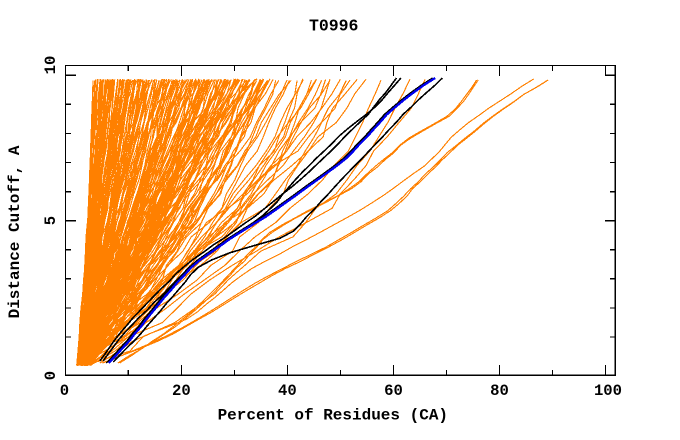  I want to click on svg-text: 20, so click(181, 391).